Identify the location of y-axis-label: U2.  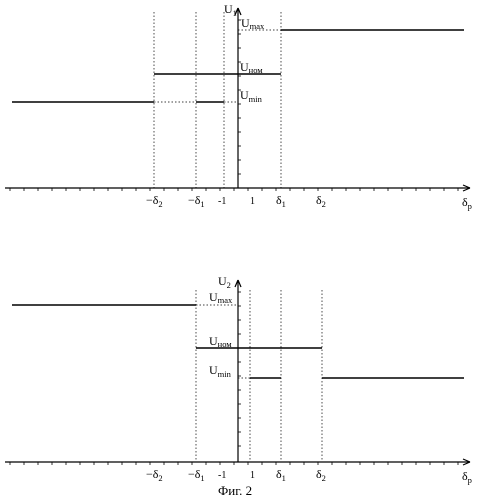
(224, 282).